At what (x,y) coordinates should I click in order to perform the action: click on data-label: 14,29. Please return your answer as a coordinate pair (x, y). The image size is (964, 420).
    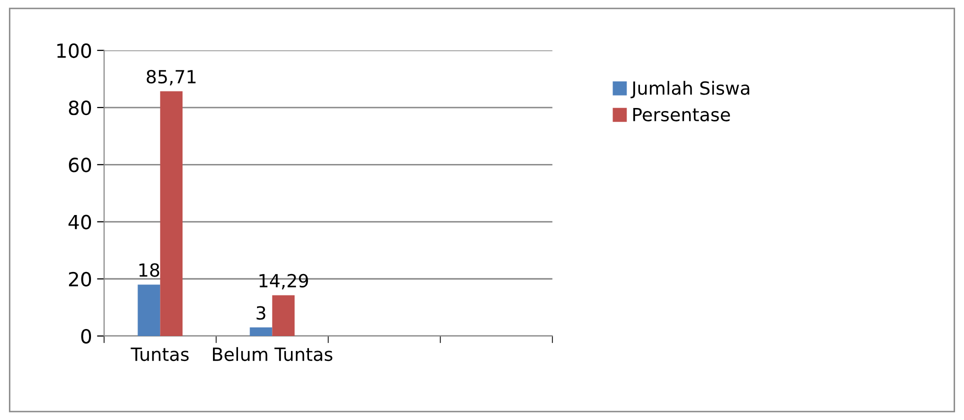
    Looking at the image, I should click on (284, 282).